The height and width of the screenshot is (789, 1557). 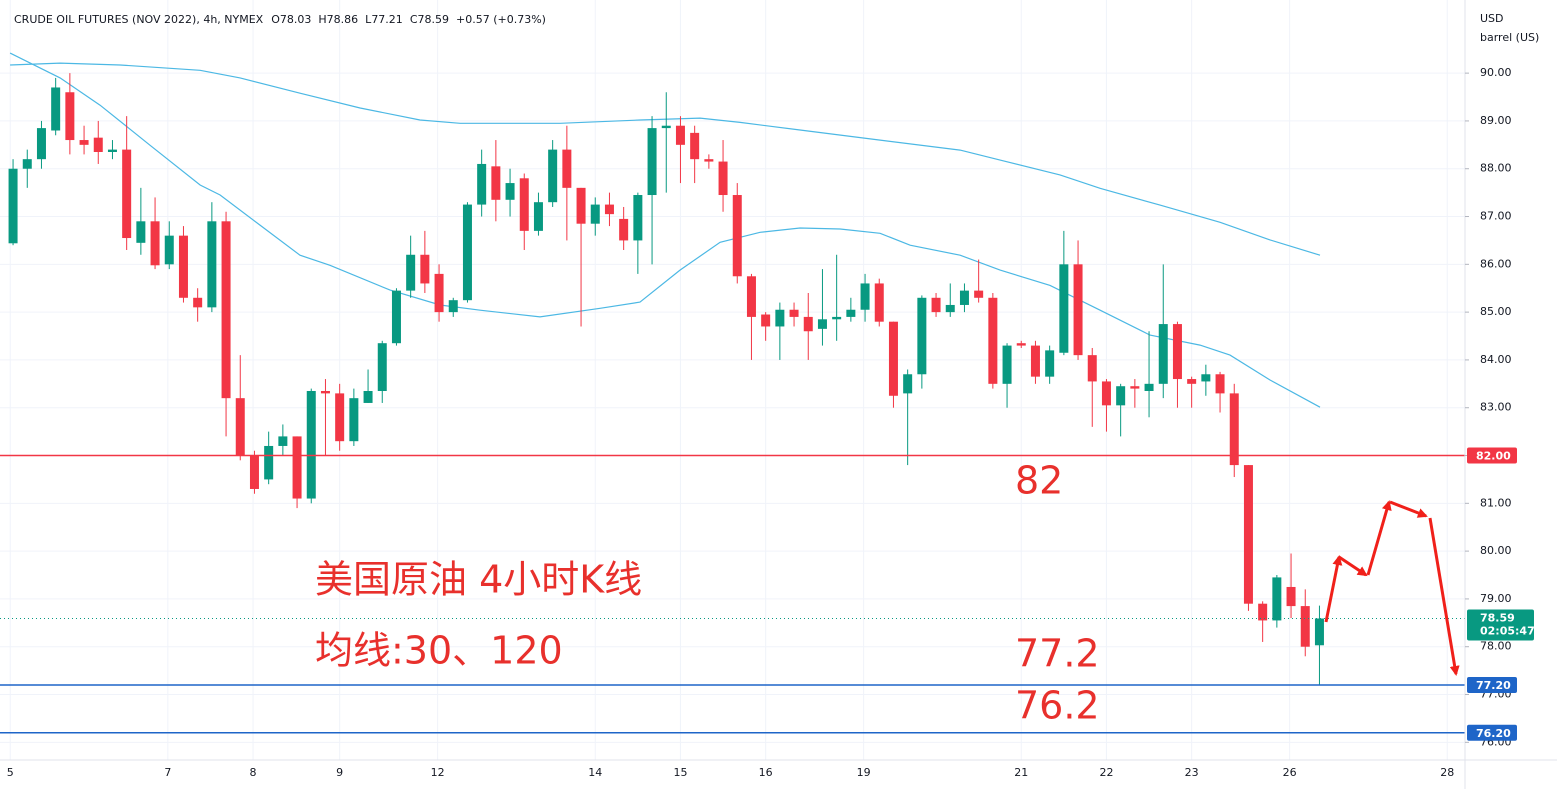 I want to click on x-tick-label: 15, so click(x=680, y=772).